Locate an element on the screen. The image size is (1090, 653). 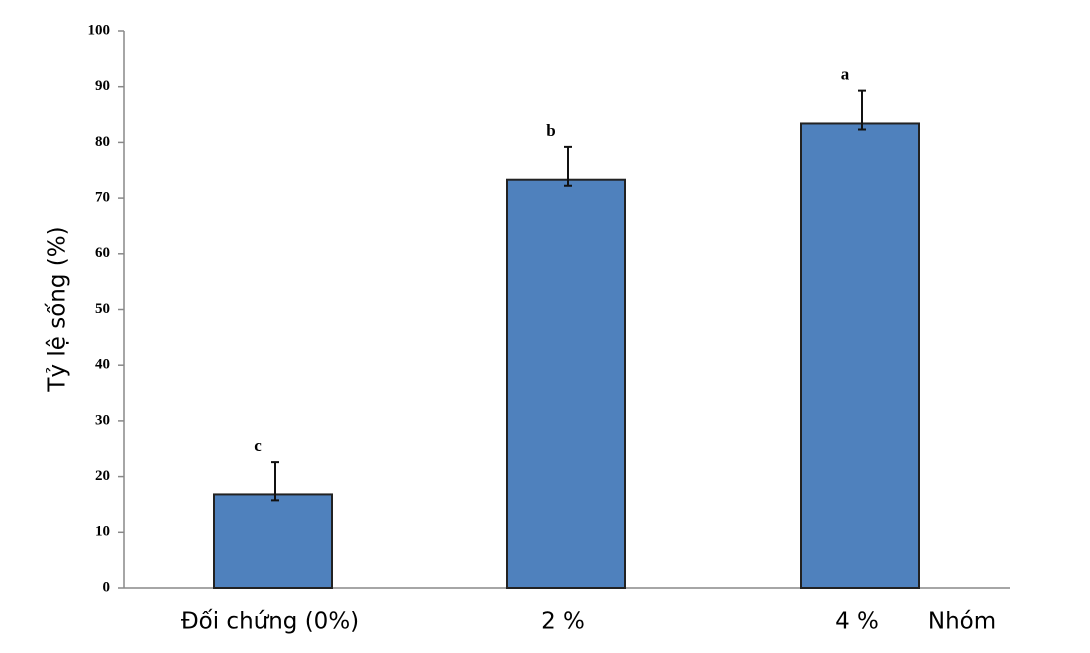
x-axis-label: Nhóm is located at coordinates (962, 622).